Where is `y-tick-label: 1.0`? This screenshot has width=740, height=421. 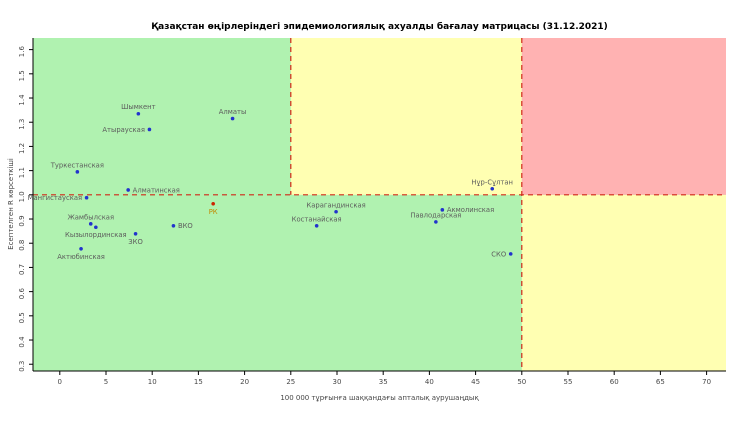 y-tick-label: 1.0 is located at coordinates (22, 196).